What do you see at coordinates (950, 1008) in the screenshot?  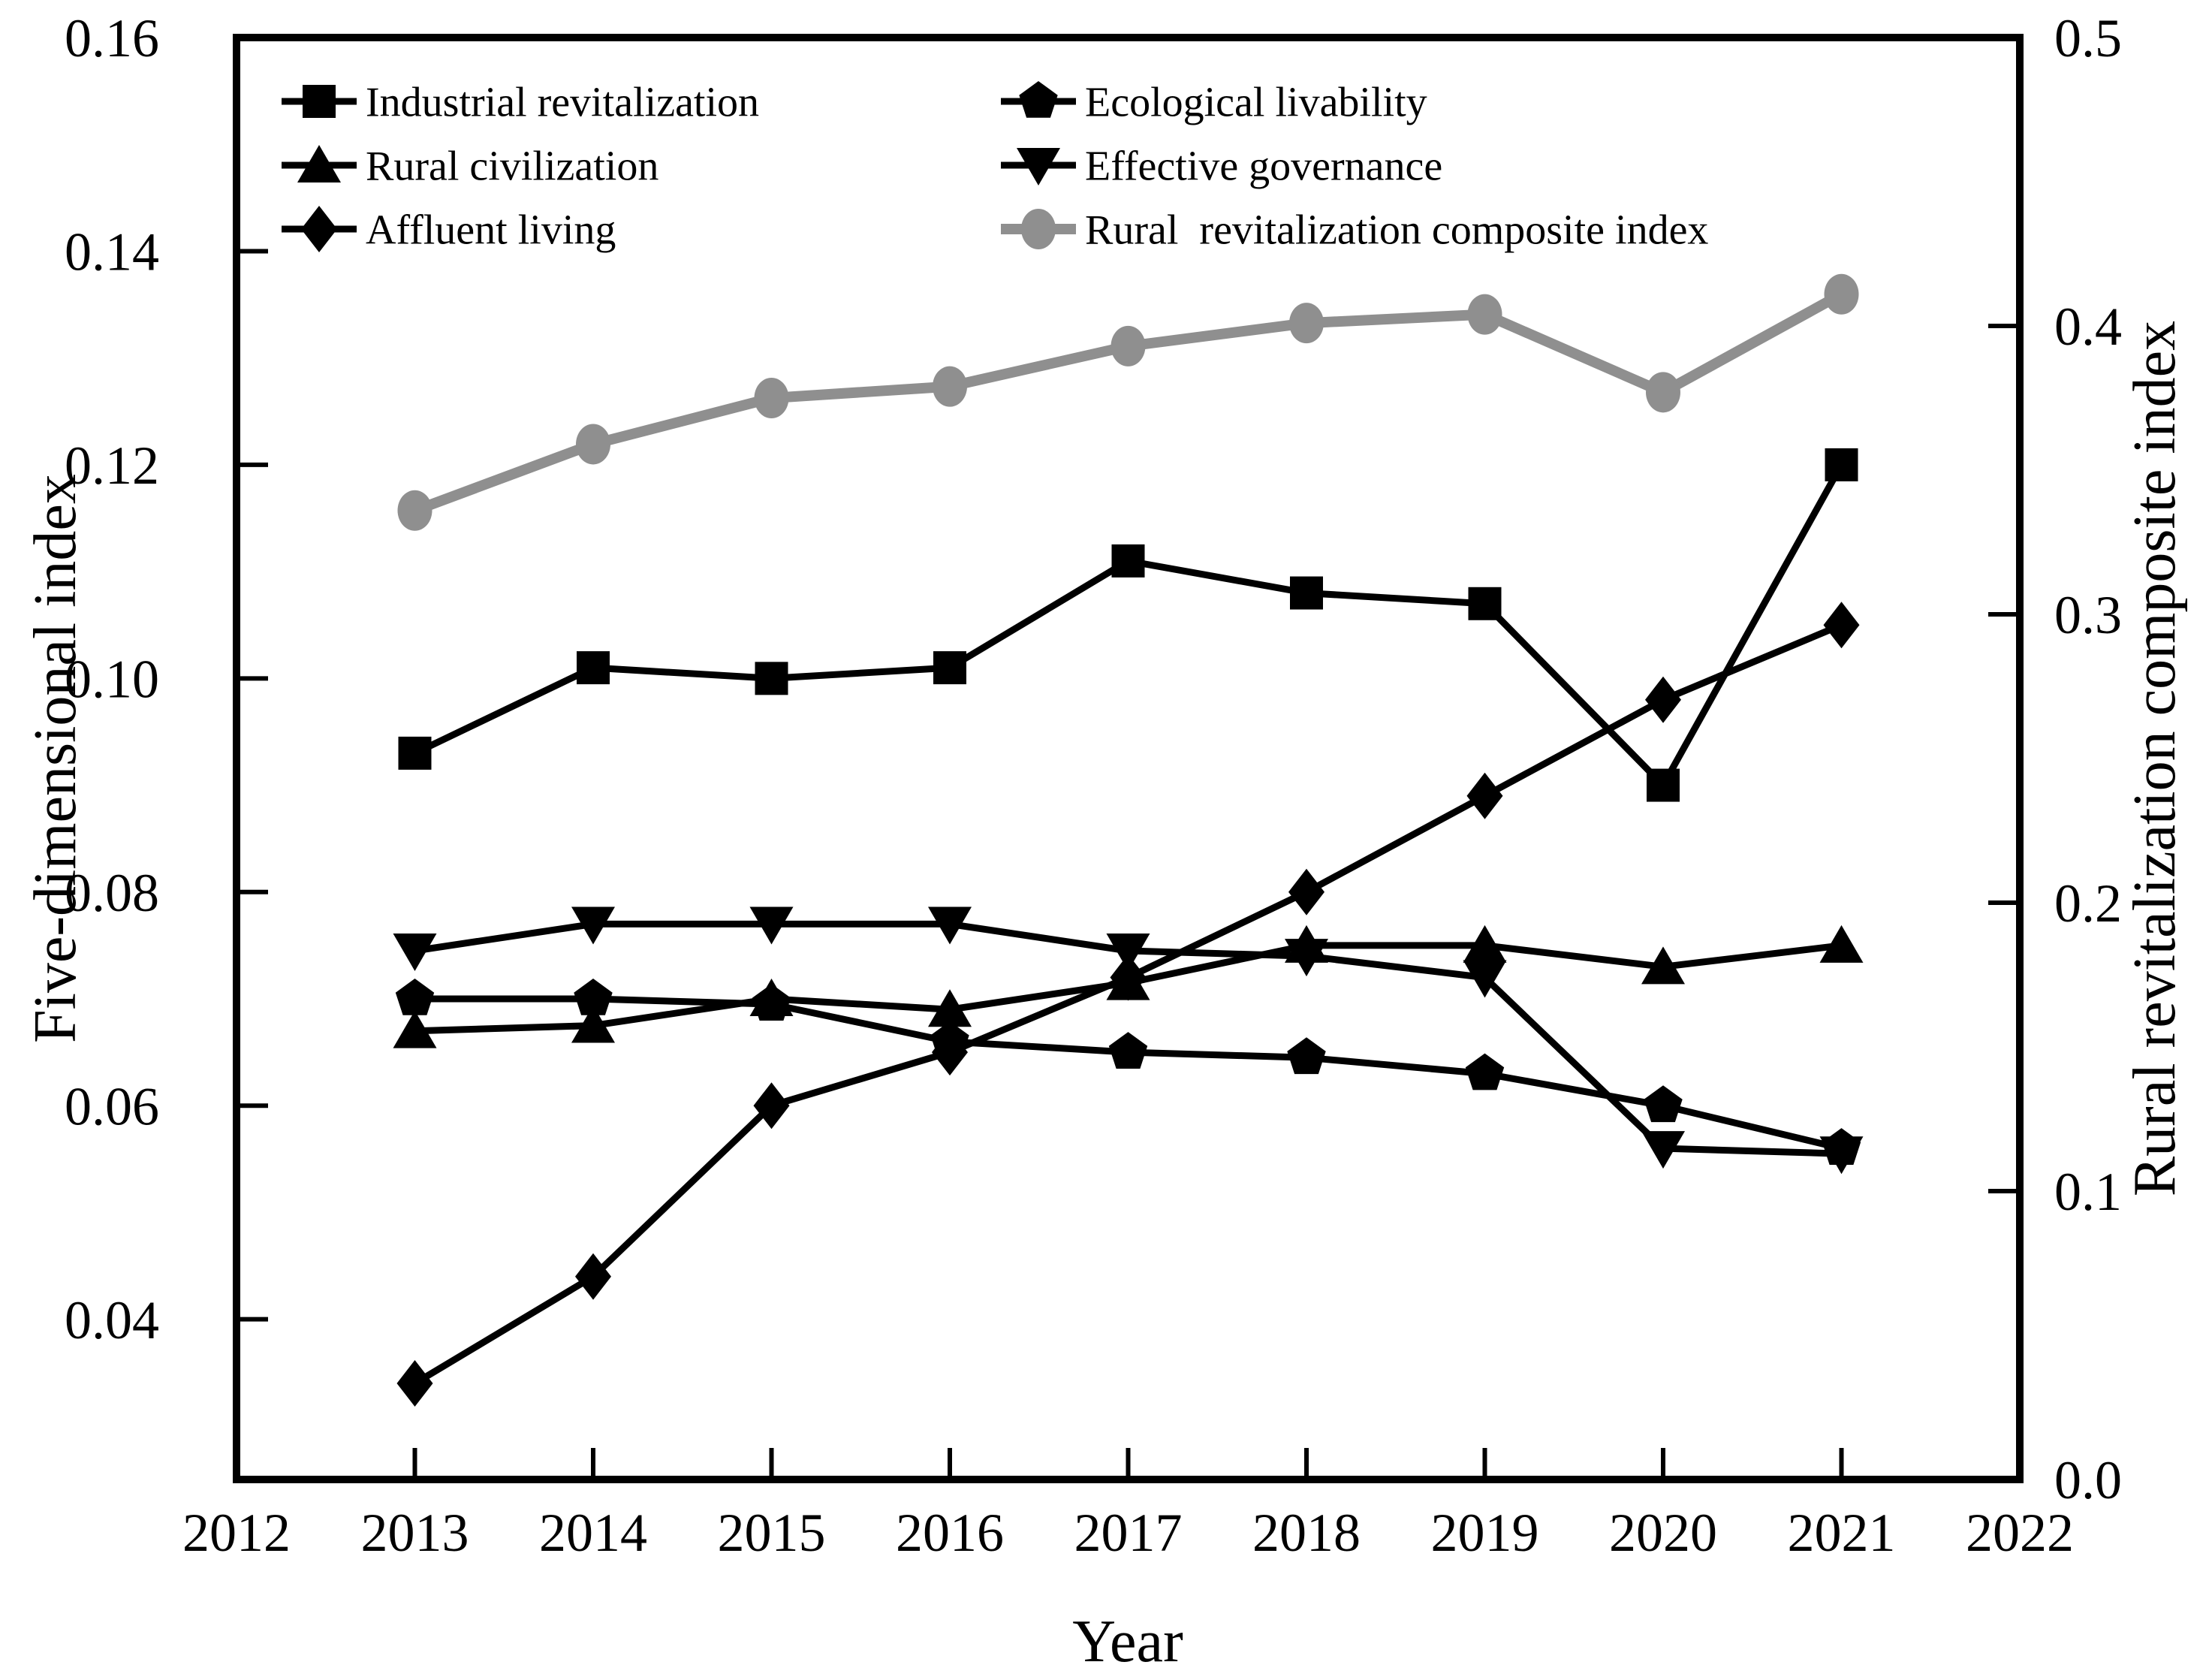 I see `rural-civilization-marker-2016` at bounding box center [950, 1008].